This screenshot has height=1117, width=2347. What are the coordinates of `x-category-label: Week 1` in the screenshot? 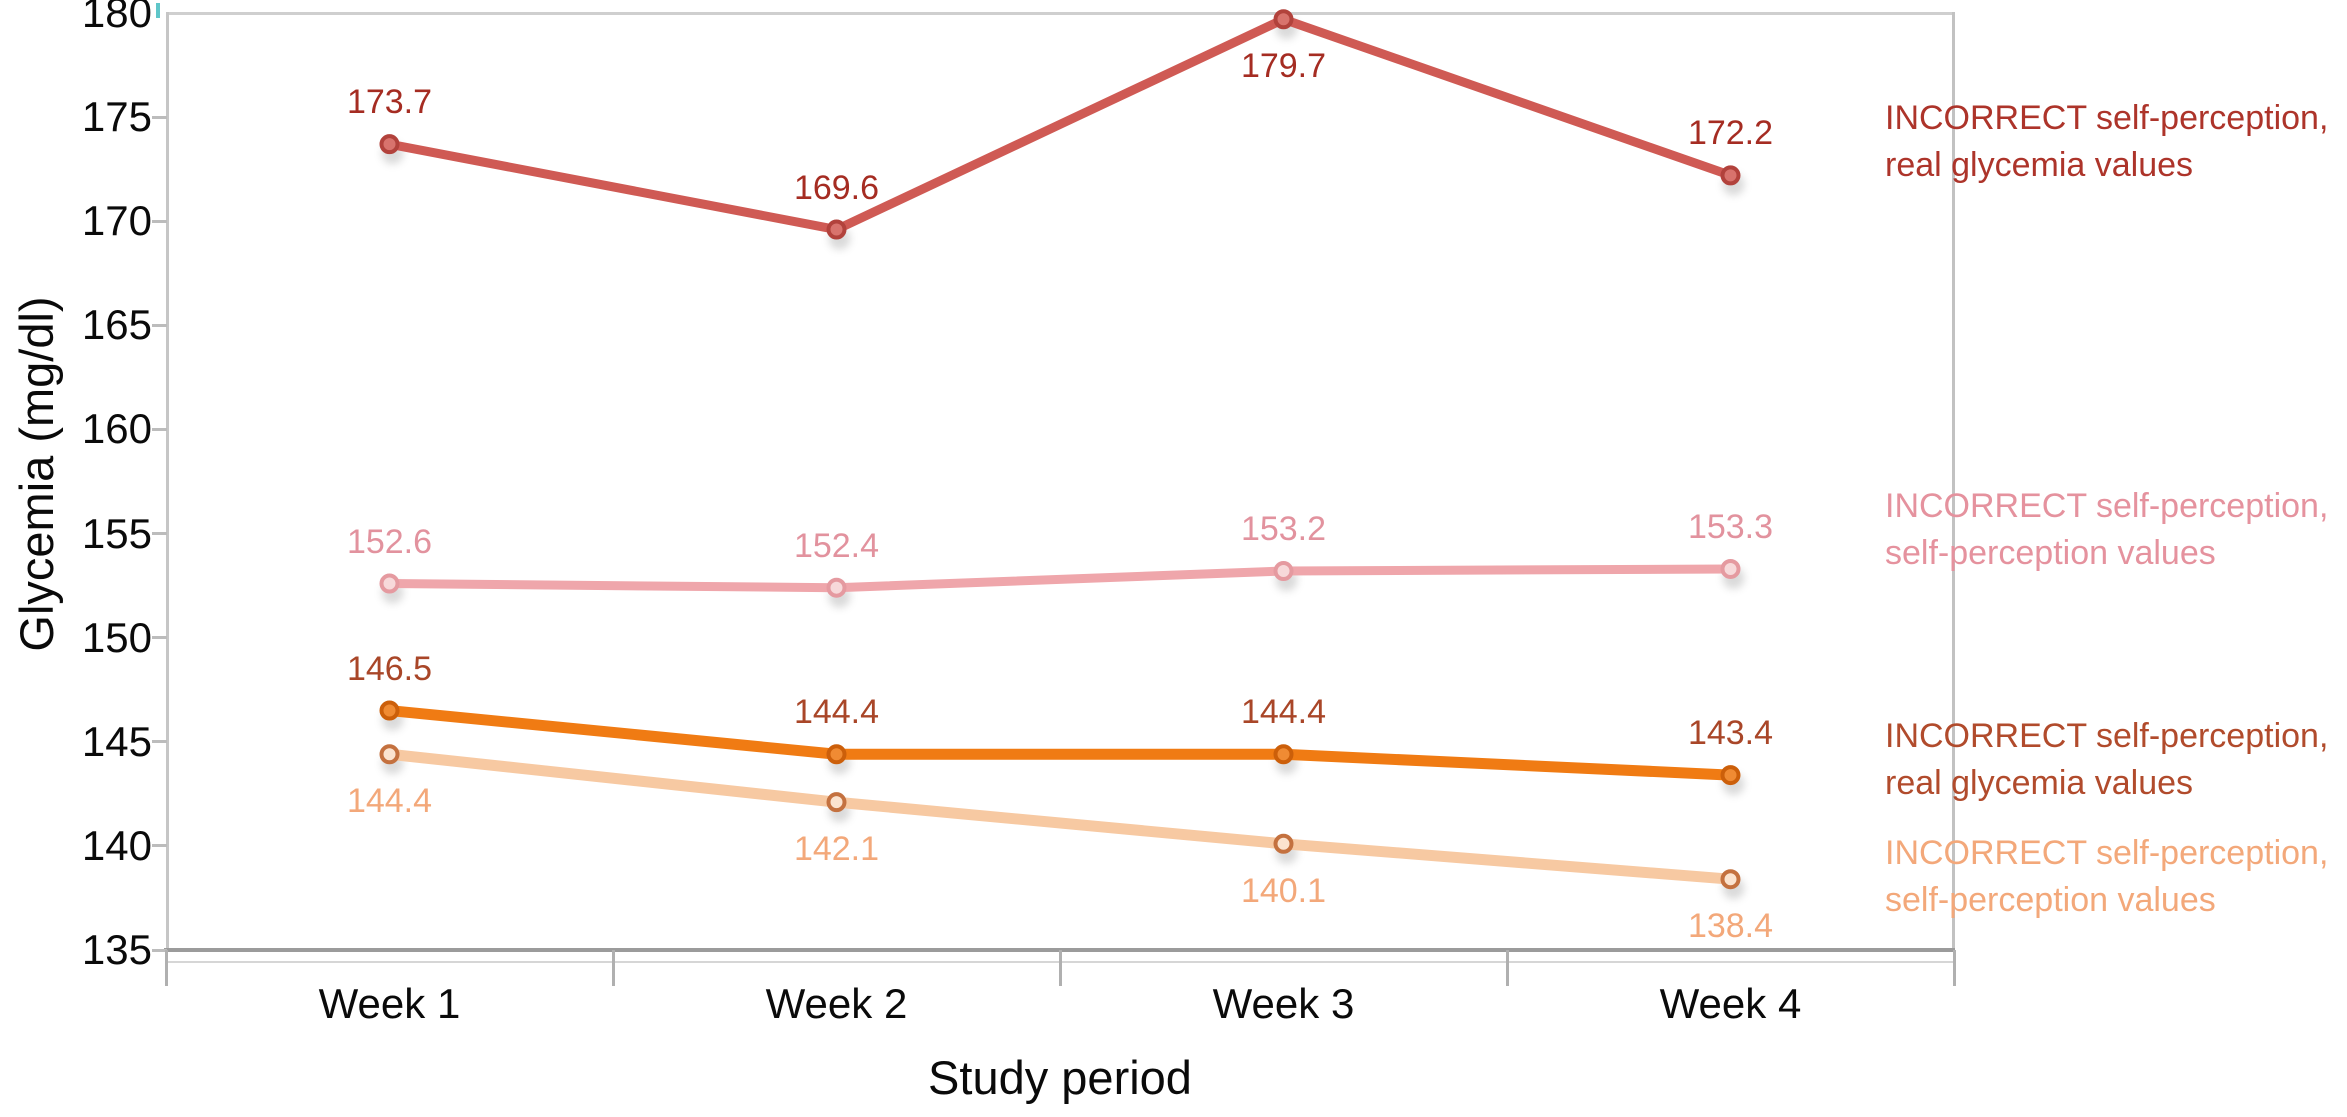 It's located at (389, 1003).